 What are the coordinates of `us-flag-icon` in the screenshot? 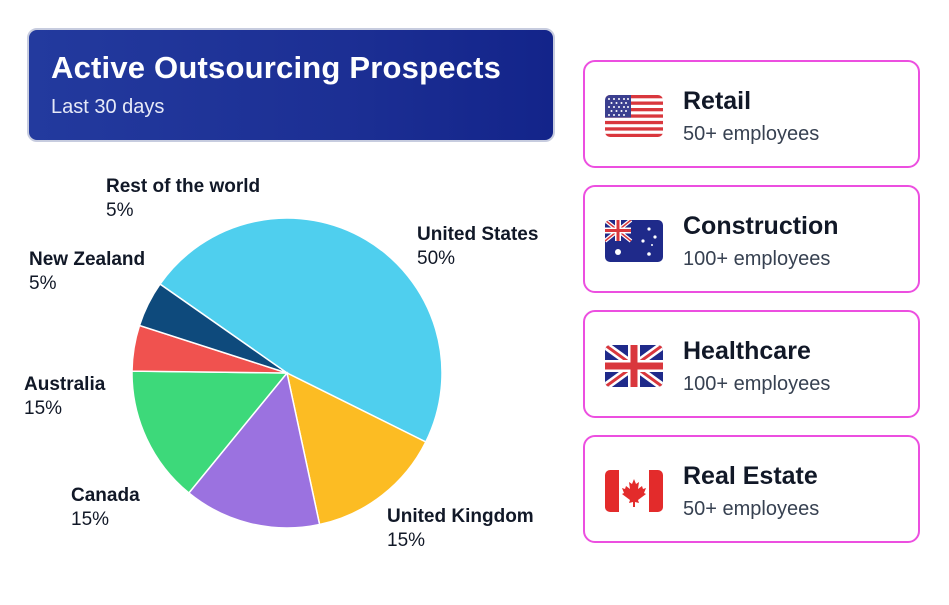 It's located at (634, 116).